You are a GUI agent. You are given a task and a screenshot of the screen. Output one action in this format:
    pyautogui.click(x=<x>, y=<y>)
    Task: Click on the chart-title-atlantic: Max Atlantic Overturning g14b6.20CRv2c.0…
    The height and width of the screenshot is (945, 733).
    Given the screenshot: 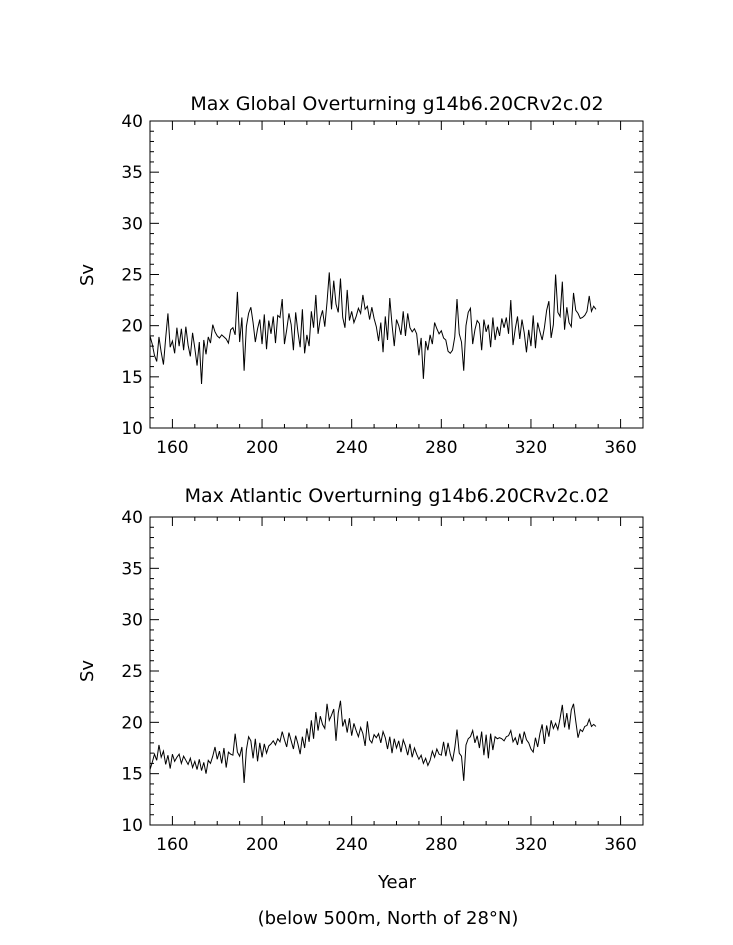 What is the action you would take?
    pyautogui.click(x=397, y=496)
    